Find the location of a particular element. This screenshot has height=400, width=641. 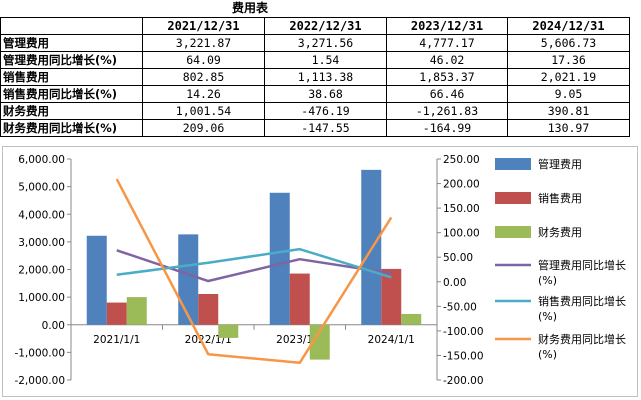

column-header: 2024/12/31 is located at coordinates (568, 26).